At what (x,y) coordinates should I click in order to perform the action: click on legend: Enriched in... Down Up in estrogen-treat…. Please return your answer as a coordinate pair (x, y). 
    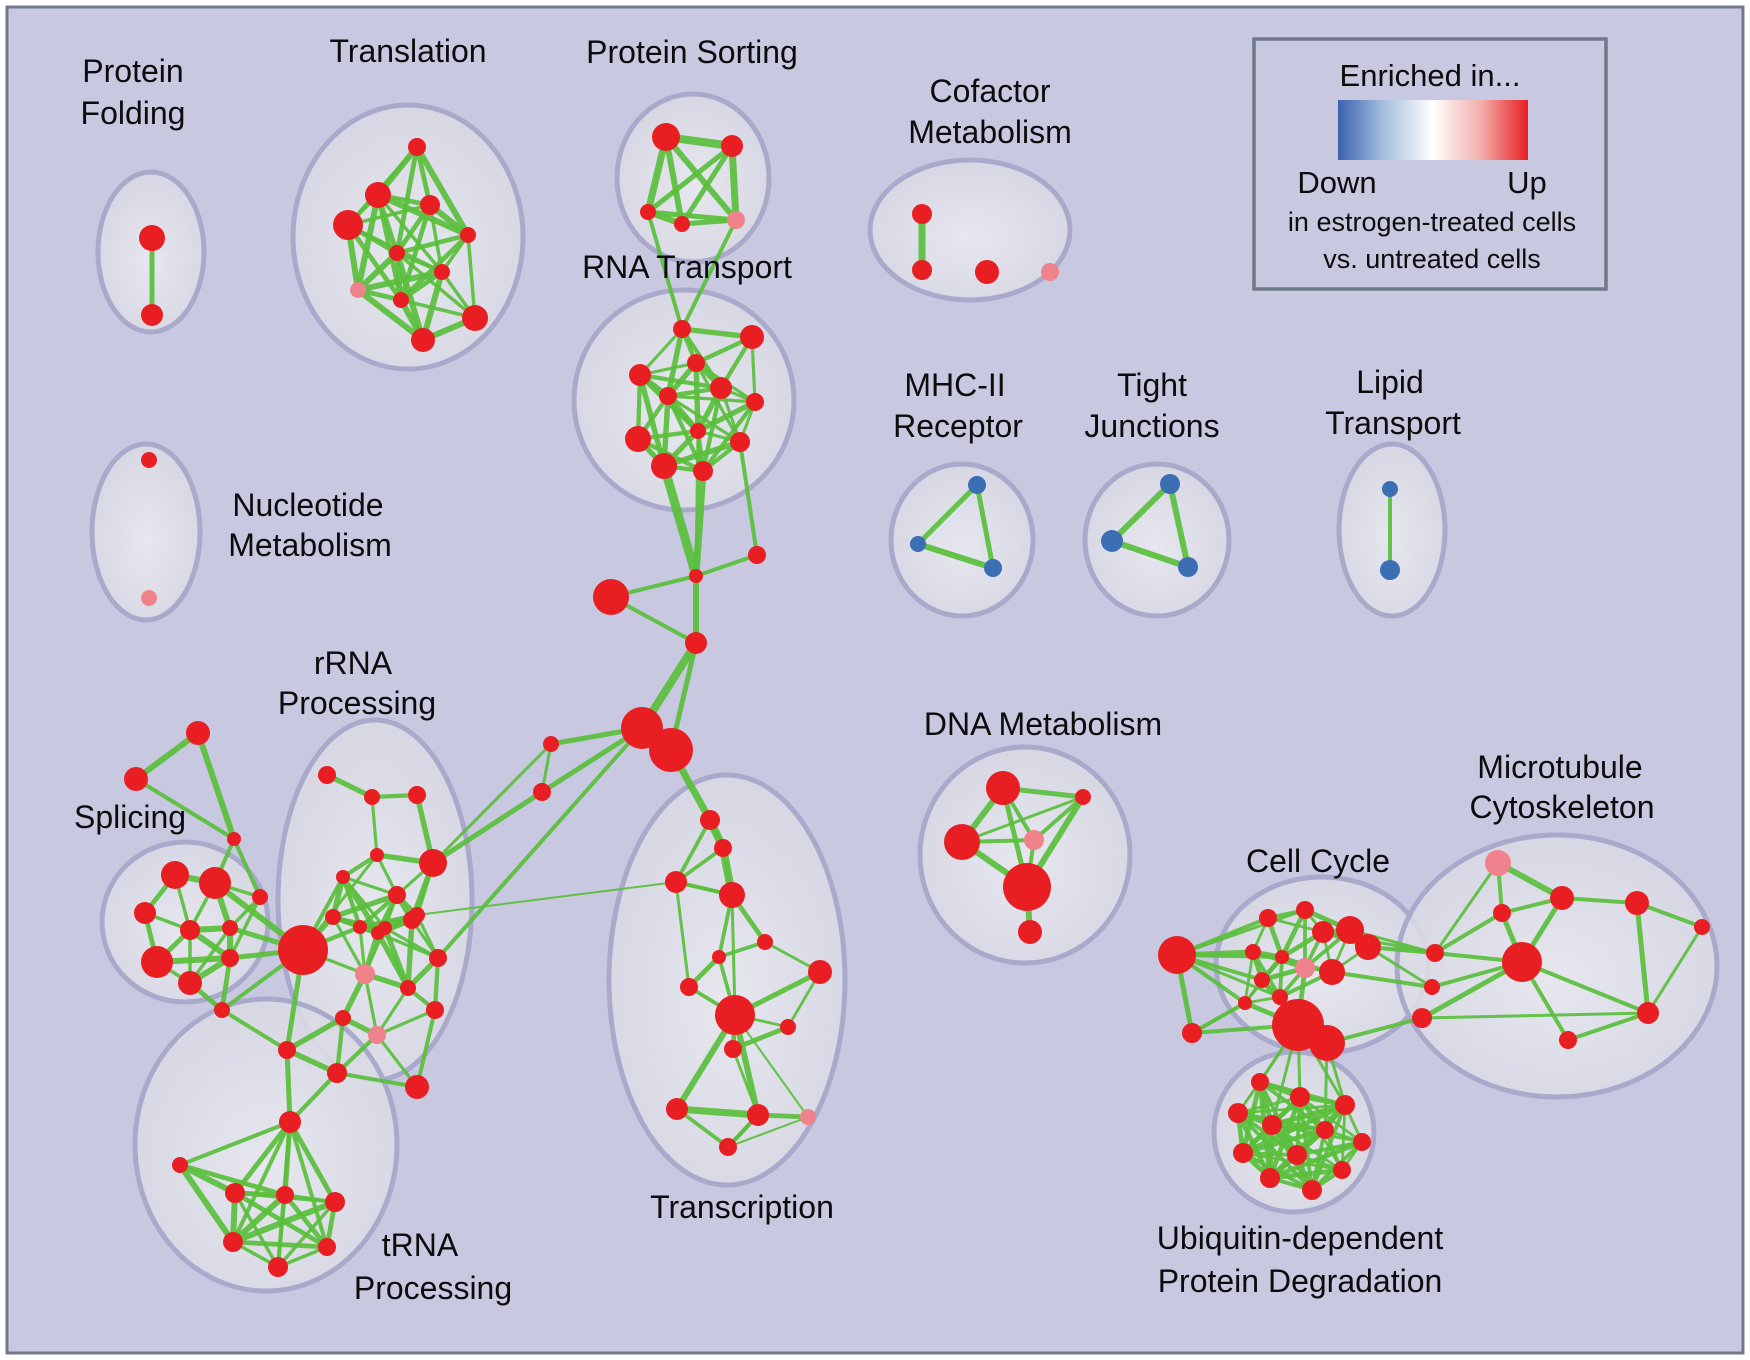
    Looking at the image, I should click on (1430, 164).